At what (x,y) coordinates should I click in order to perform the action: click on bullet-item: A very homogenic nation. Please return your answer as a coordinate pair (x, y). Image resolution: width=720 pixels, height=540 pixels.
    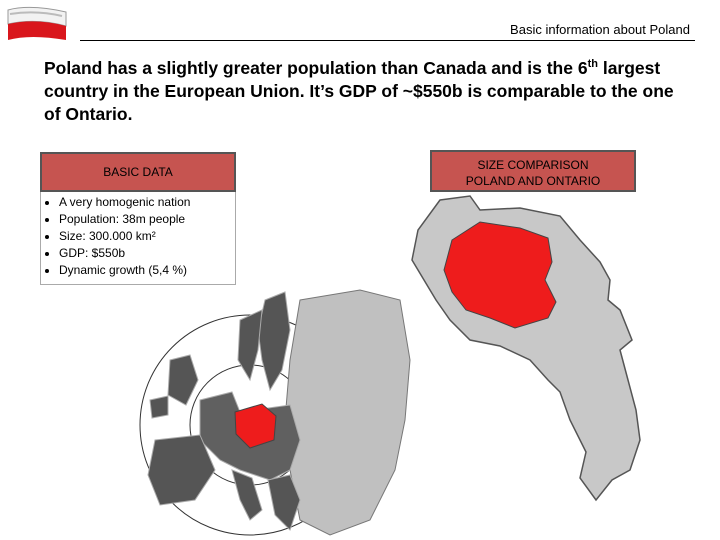
    Looking at the image, I should click on (147, 202).